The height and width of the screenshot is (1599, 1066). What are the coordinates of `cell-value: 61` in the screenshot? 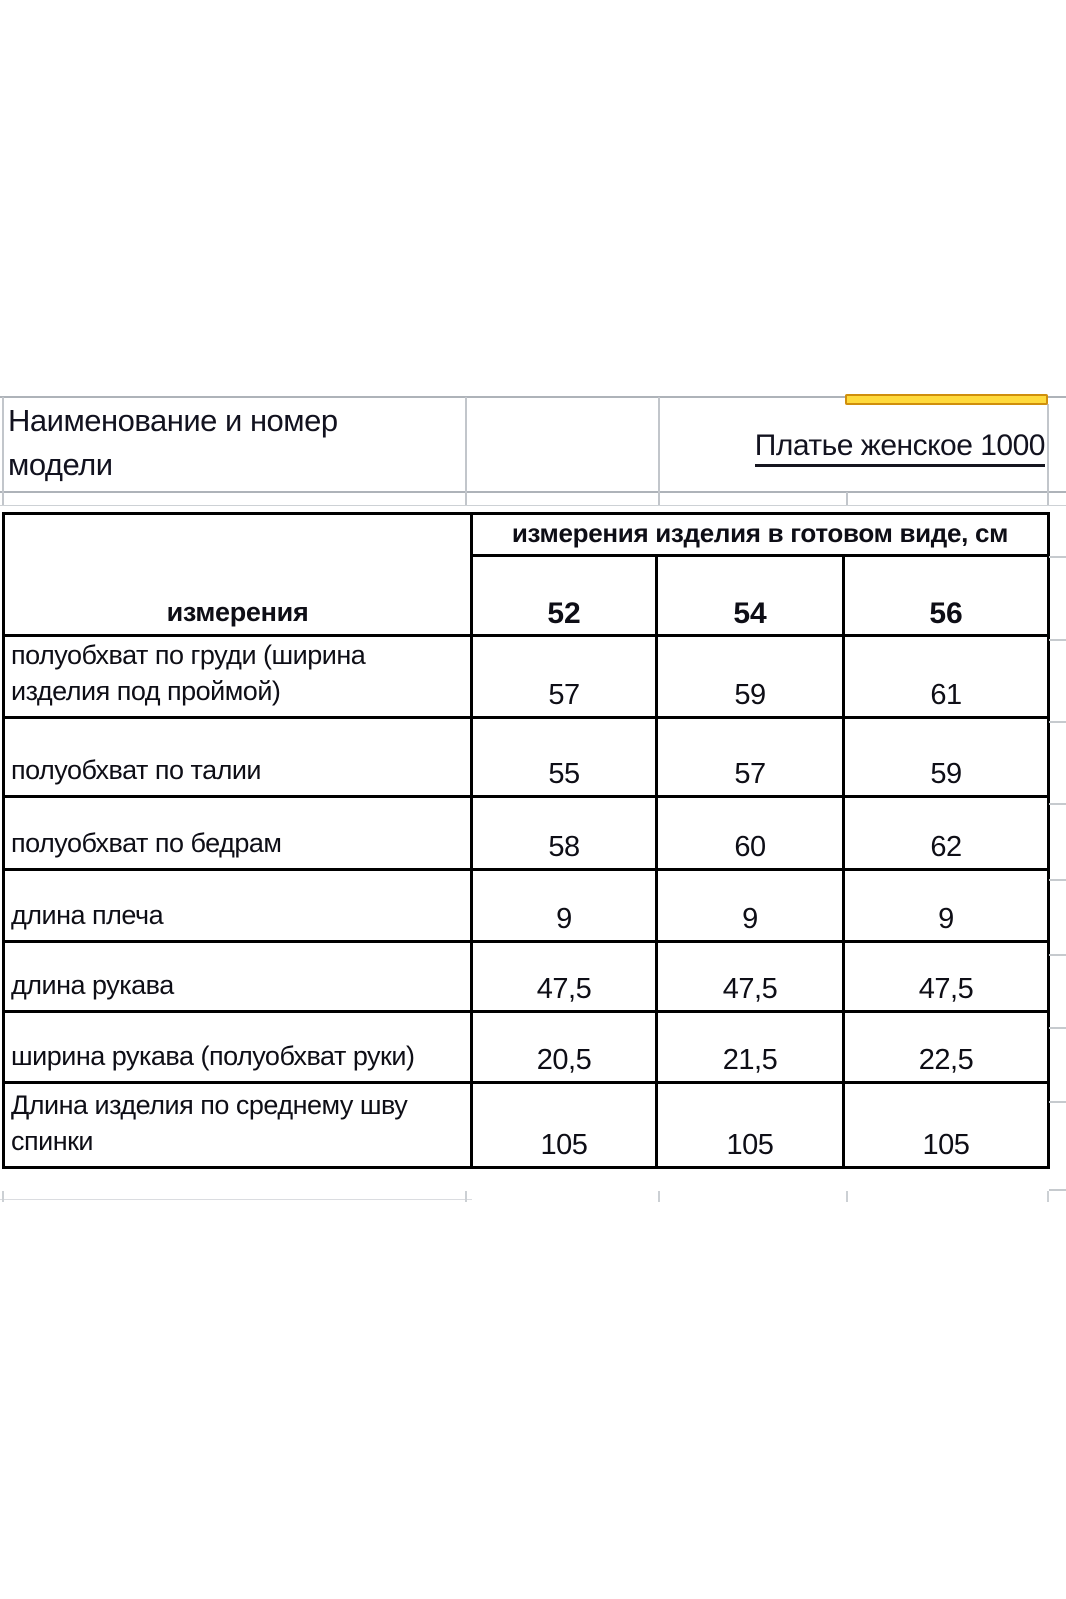 It's located at (946, 676).